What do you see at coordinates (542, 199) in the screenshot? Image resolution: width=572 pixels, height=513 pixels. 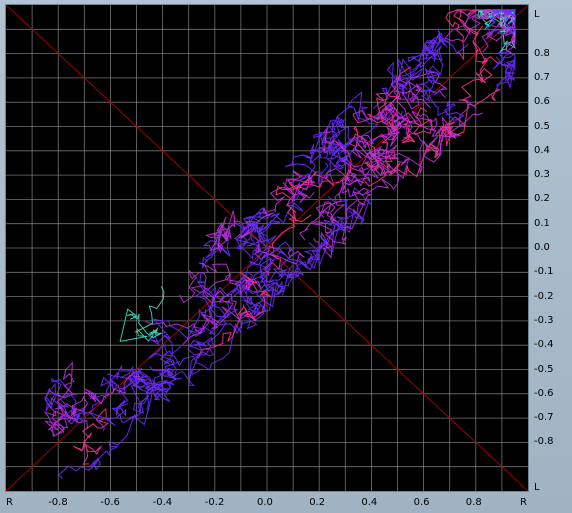 I see `y-tick-label: 0.2` at bounding box center [542, 199].